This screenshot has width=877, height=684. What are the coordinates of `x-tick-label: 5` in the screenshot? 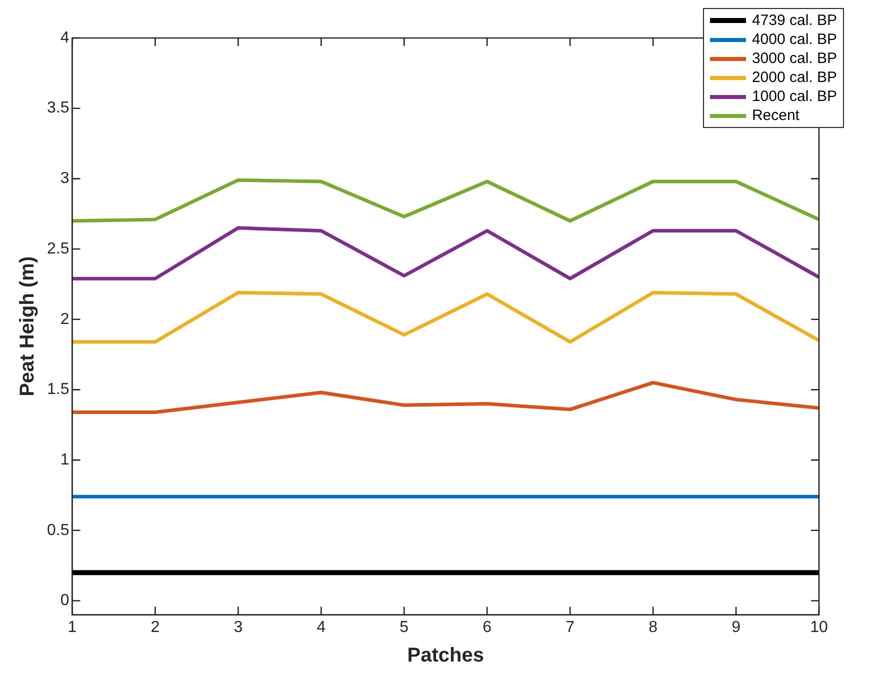 It's located at (404, 627).